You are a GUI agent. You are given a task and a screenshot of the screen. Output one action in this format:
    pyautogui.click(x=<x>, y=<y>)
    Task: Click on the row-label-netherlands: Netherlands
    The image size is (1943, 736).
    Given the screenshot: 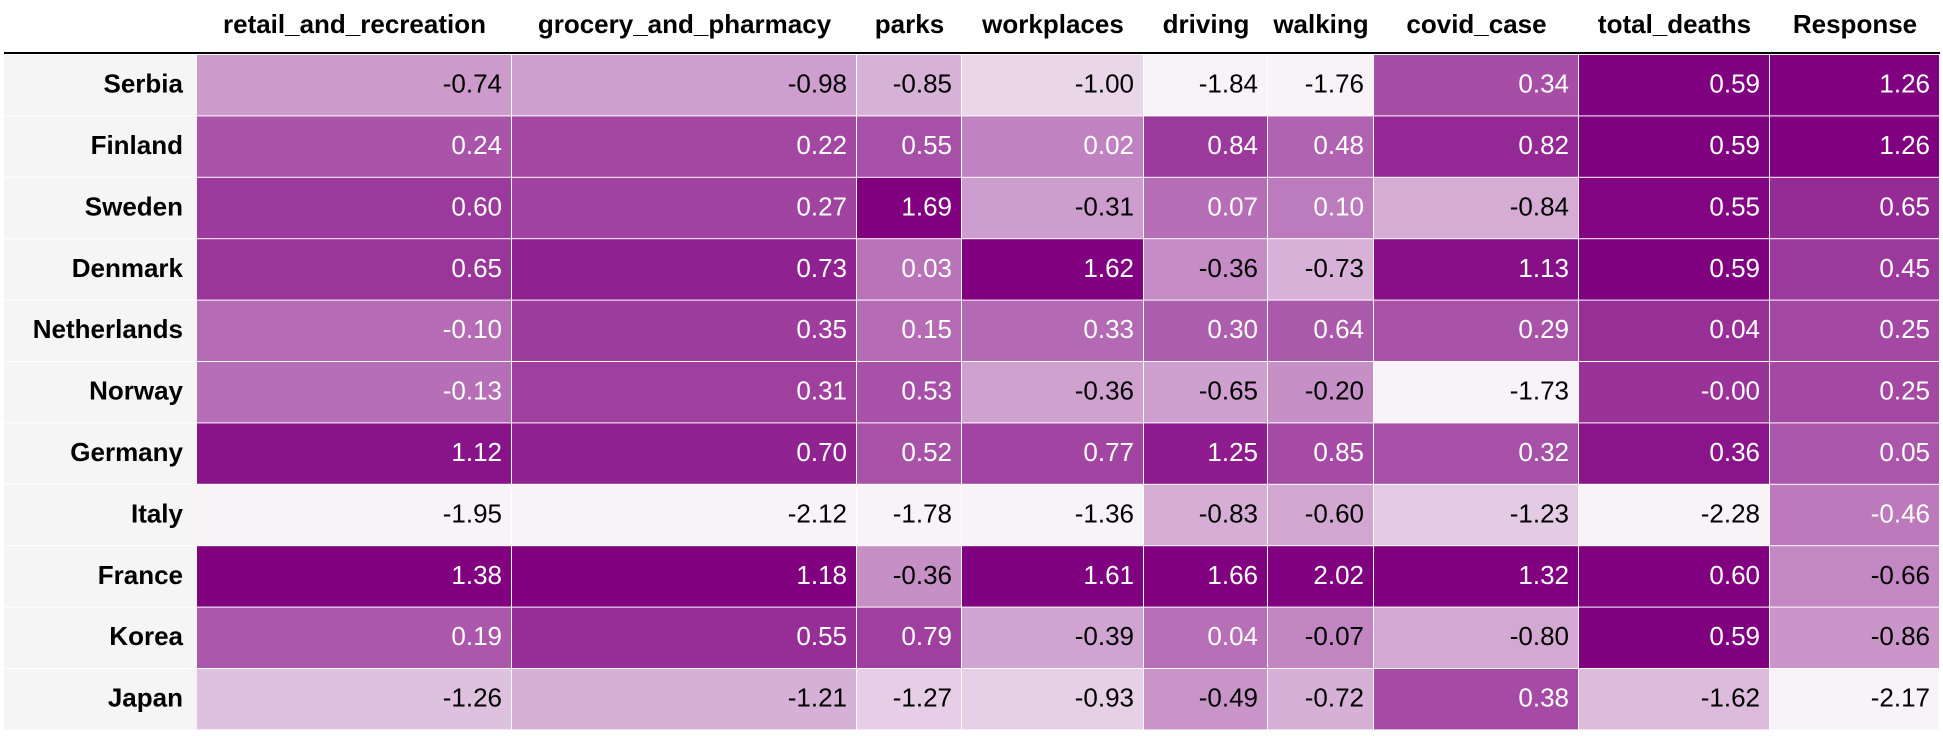 What is the action you would take?
    pyautogui.click(x=108, y=329)
    